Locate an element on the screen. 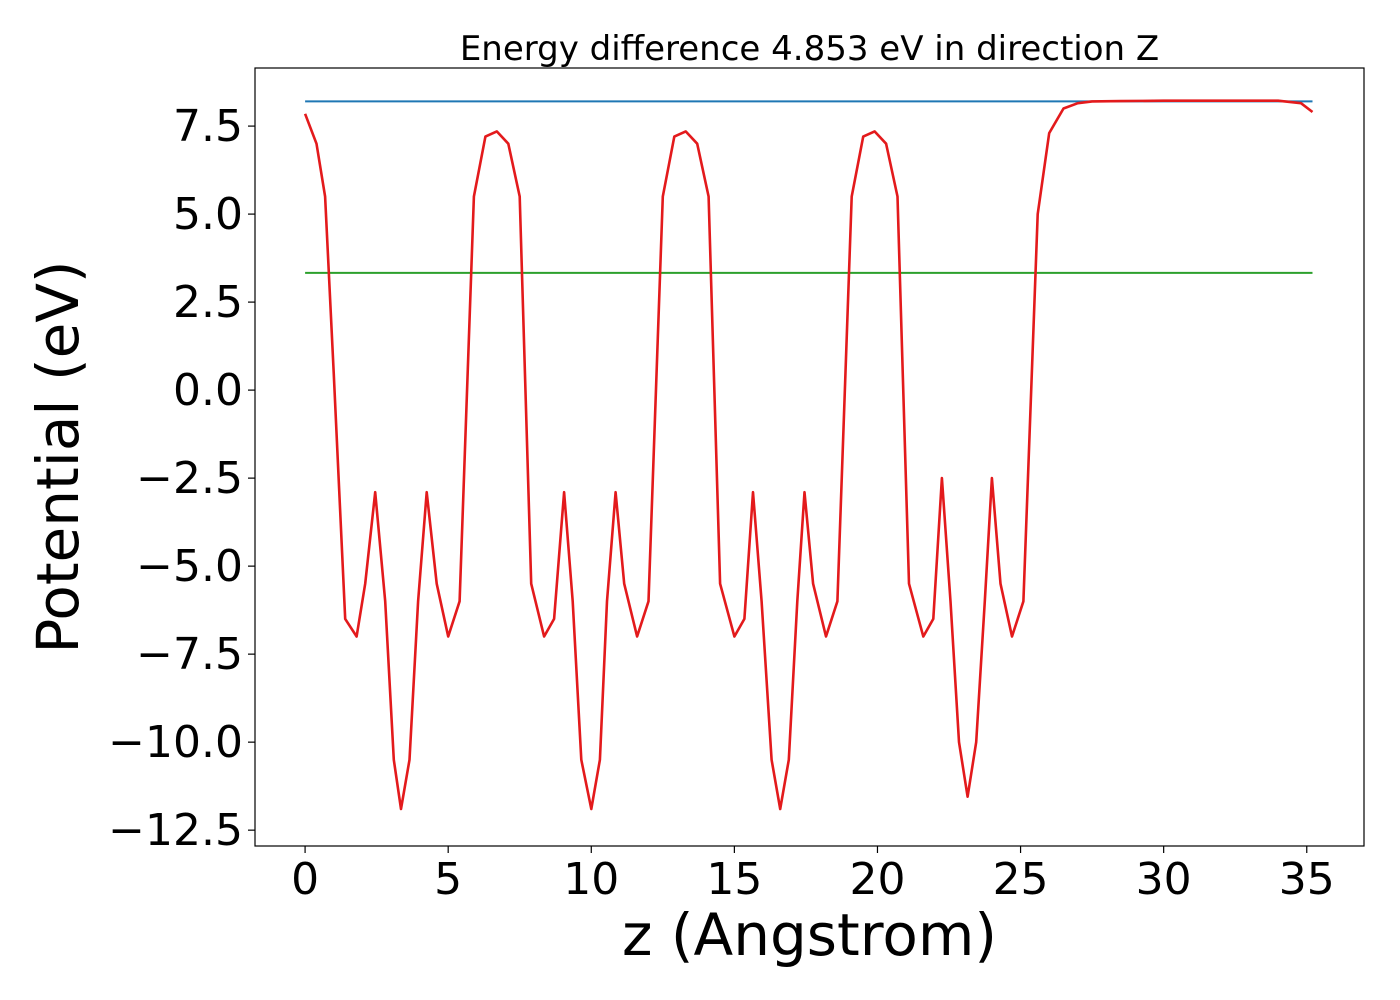 The height and width of the screenshot is (1000, 1400). y-tick-label: −7.5 is located at coordinates (189, 654).